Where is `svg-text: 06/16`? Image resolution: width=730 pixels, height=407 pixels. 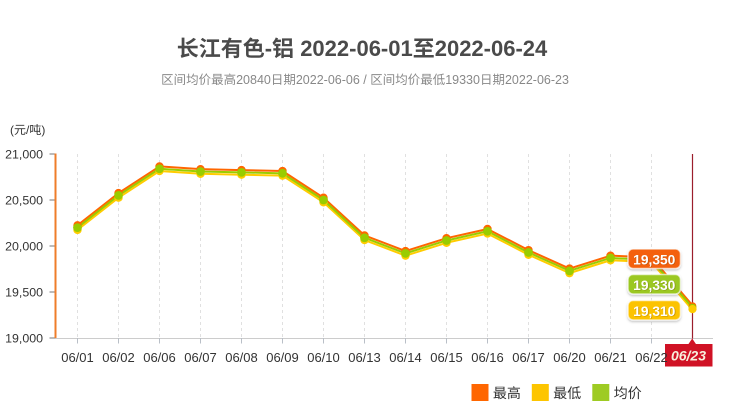 svg-text: 06/16 is located at coordinates (487, 357).